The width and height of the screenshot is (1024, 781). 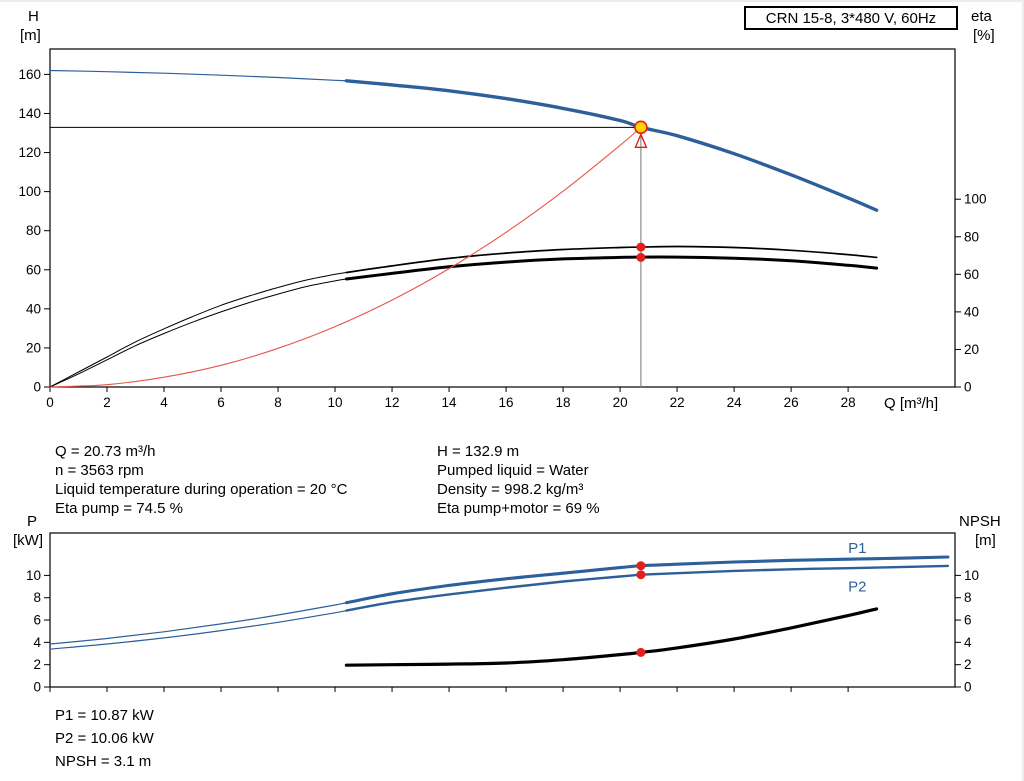 I want to click on q-axis-title: Q [m³/h], so click(x=911, y=403).